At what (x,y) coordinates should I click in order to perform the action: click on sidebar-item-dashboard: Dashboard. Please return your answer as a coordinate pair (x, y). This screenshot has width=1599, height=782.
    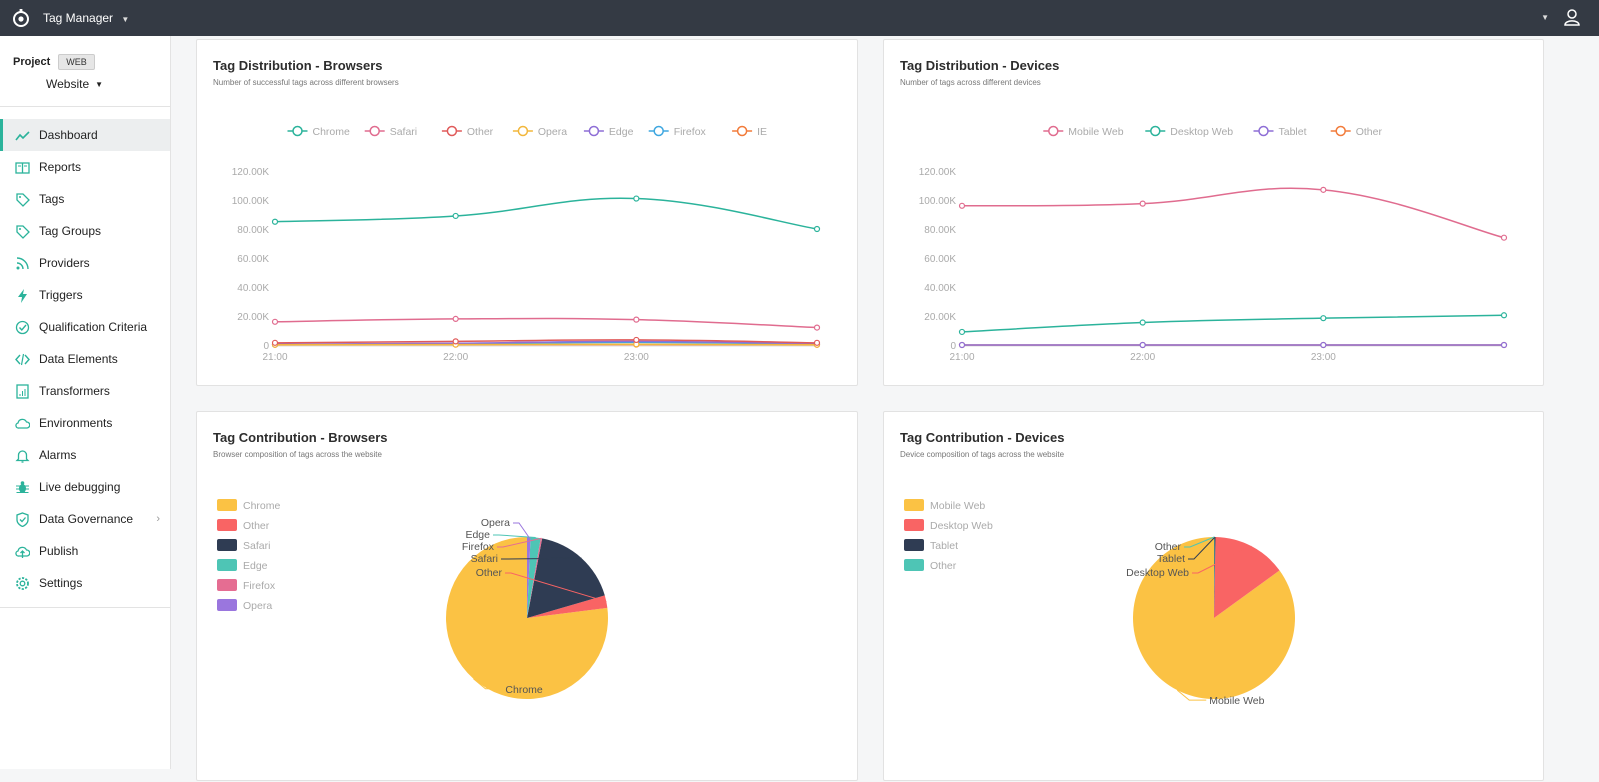
    Looking at the image, I should click on (85, 135).